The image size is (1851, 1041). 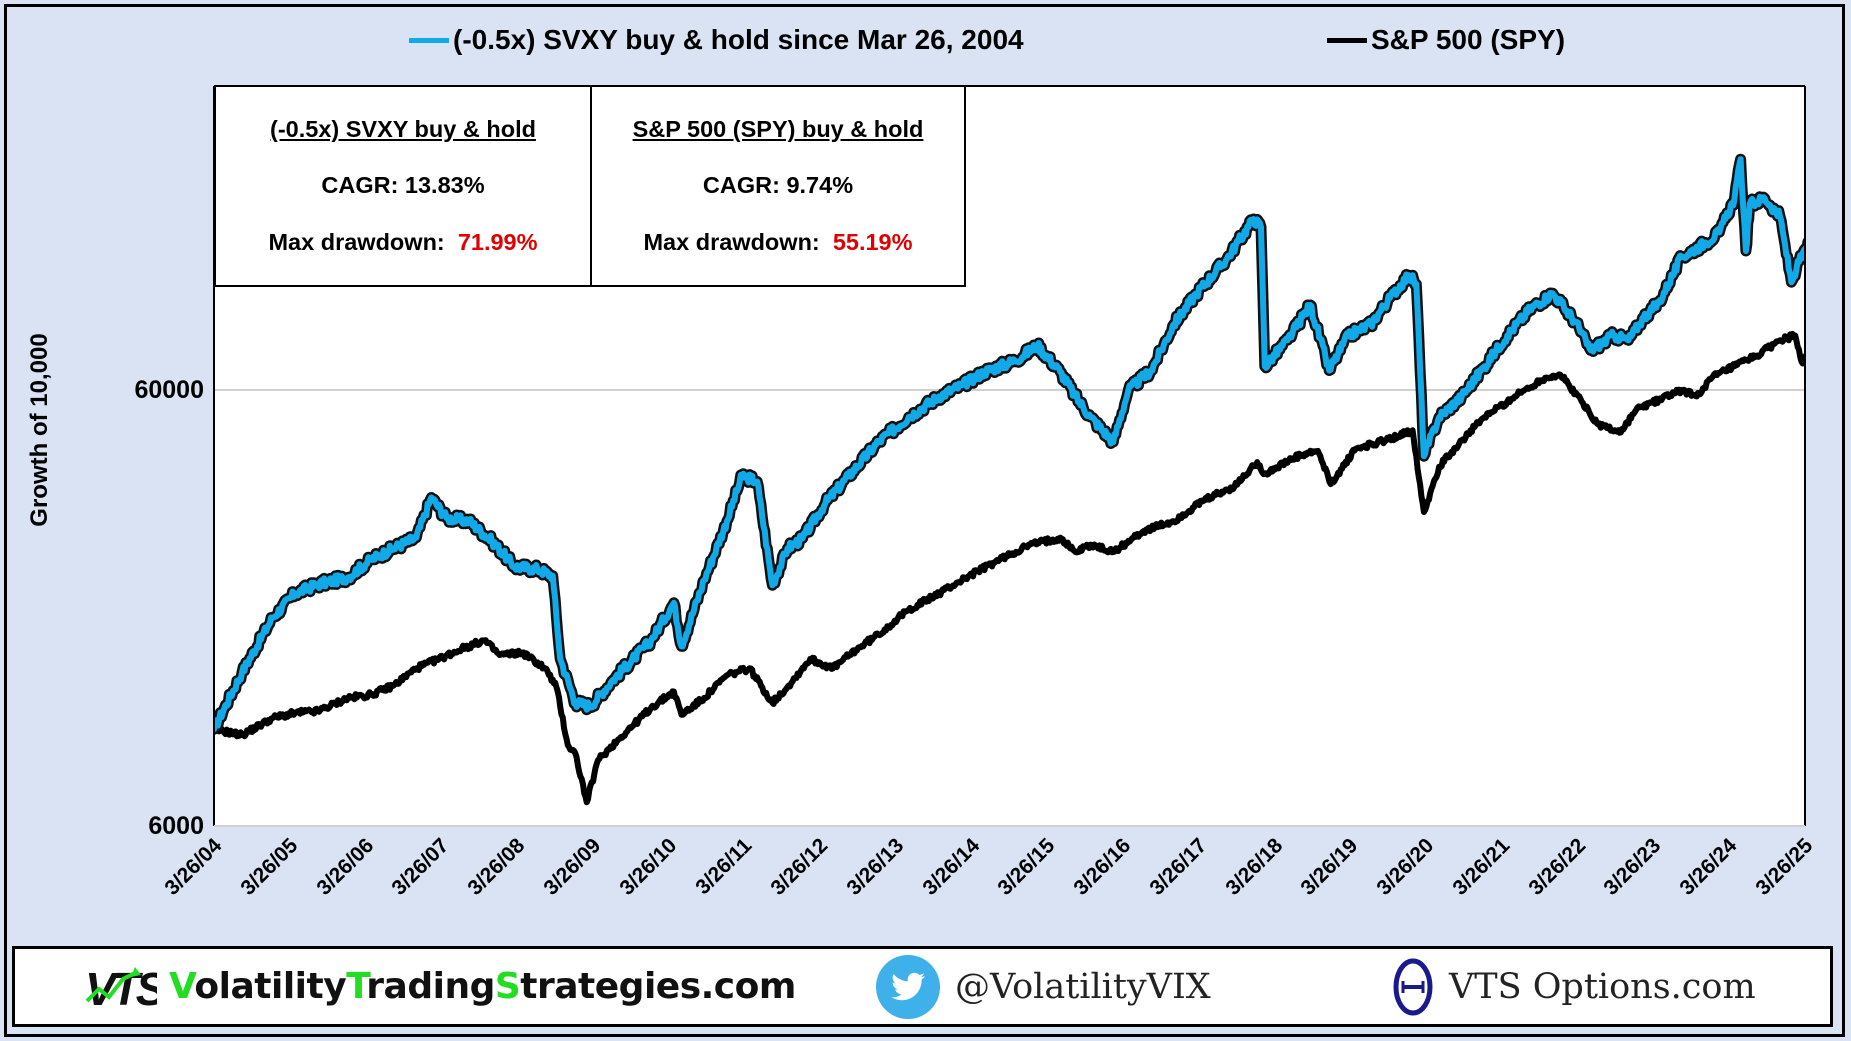 I want to click on stats-cagr-svxy: CAGR: 13.83%, so click(x=403, y=185).